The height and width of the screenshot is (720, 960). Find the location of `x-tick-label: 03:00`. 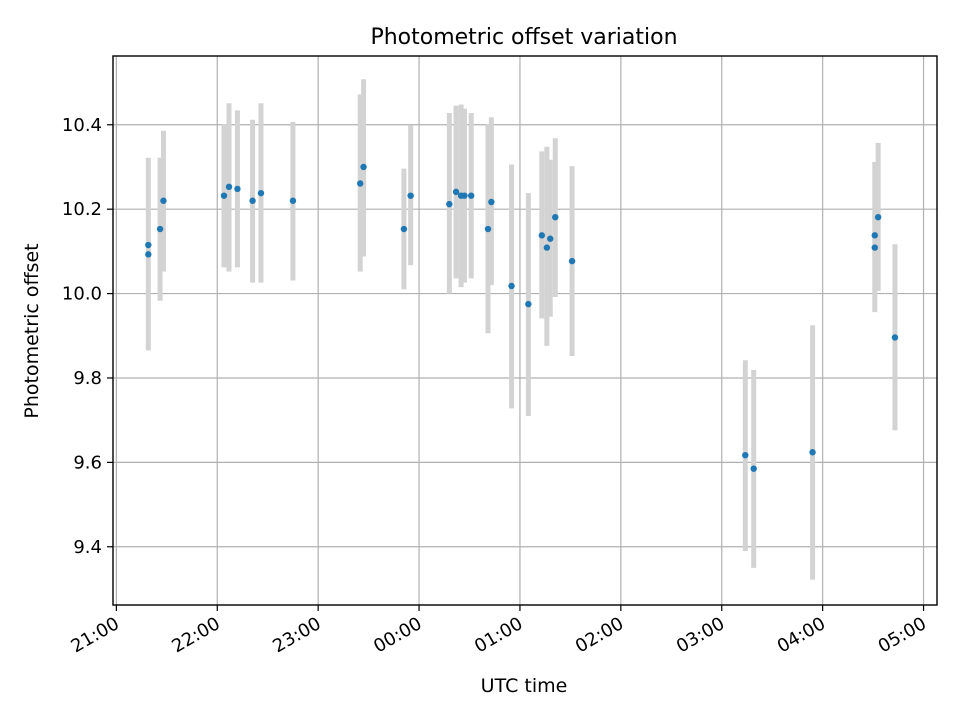

x-tick-label: 03:00 is located at coordinates (700, 635).